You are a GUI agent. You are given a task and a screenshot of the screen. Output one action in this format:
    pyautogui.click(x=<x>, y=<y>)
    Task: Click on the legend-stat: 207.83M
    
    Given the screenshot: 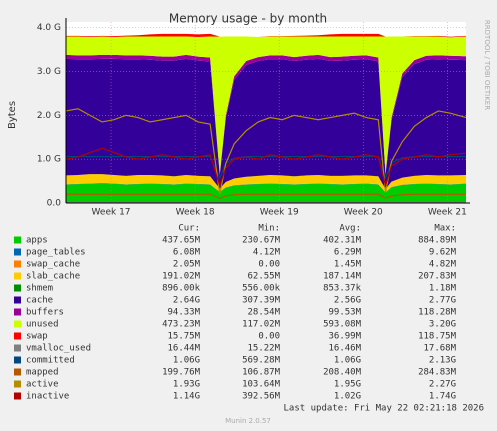 What is the action you would take?
    pyautogui.click(x=437, y=277)
    